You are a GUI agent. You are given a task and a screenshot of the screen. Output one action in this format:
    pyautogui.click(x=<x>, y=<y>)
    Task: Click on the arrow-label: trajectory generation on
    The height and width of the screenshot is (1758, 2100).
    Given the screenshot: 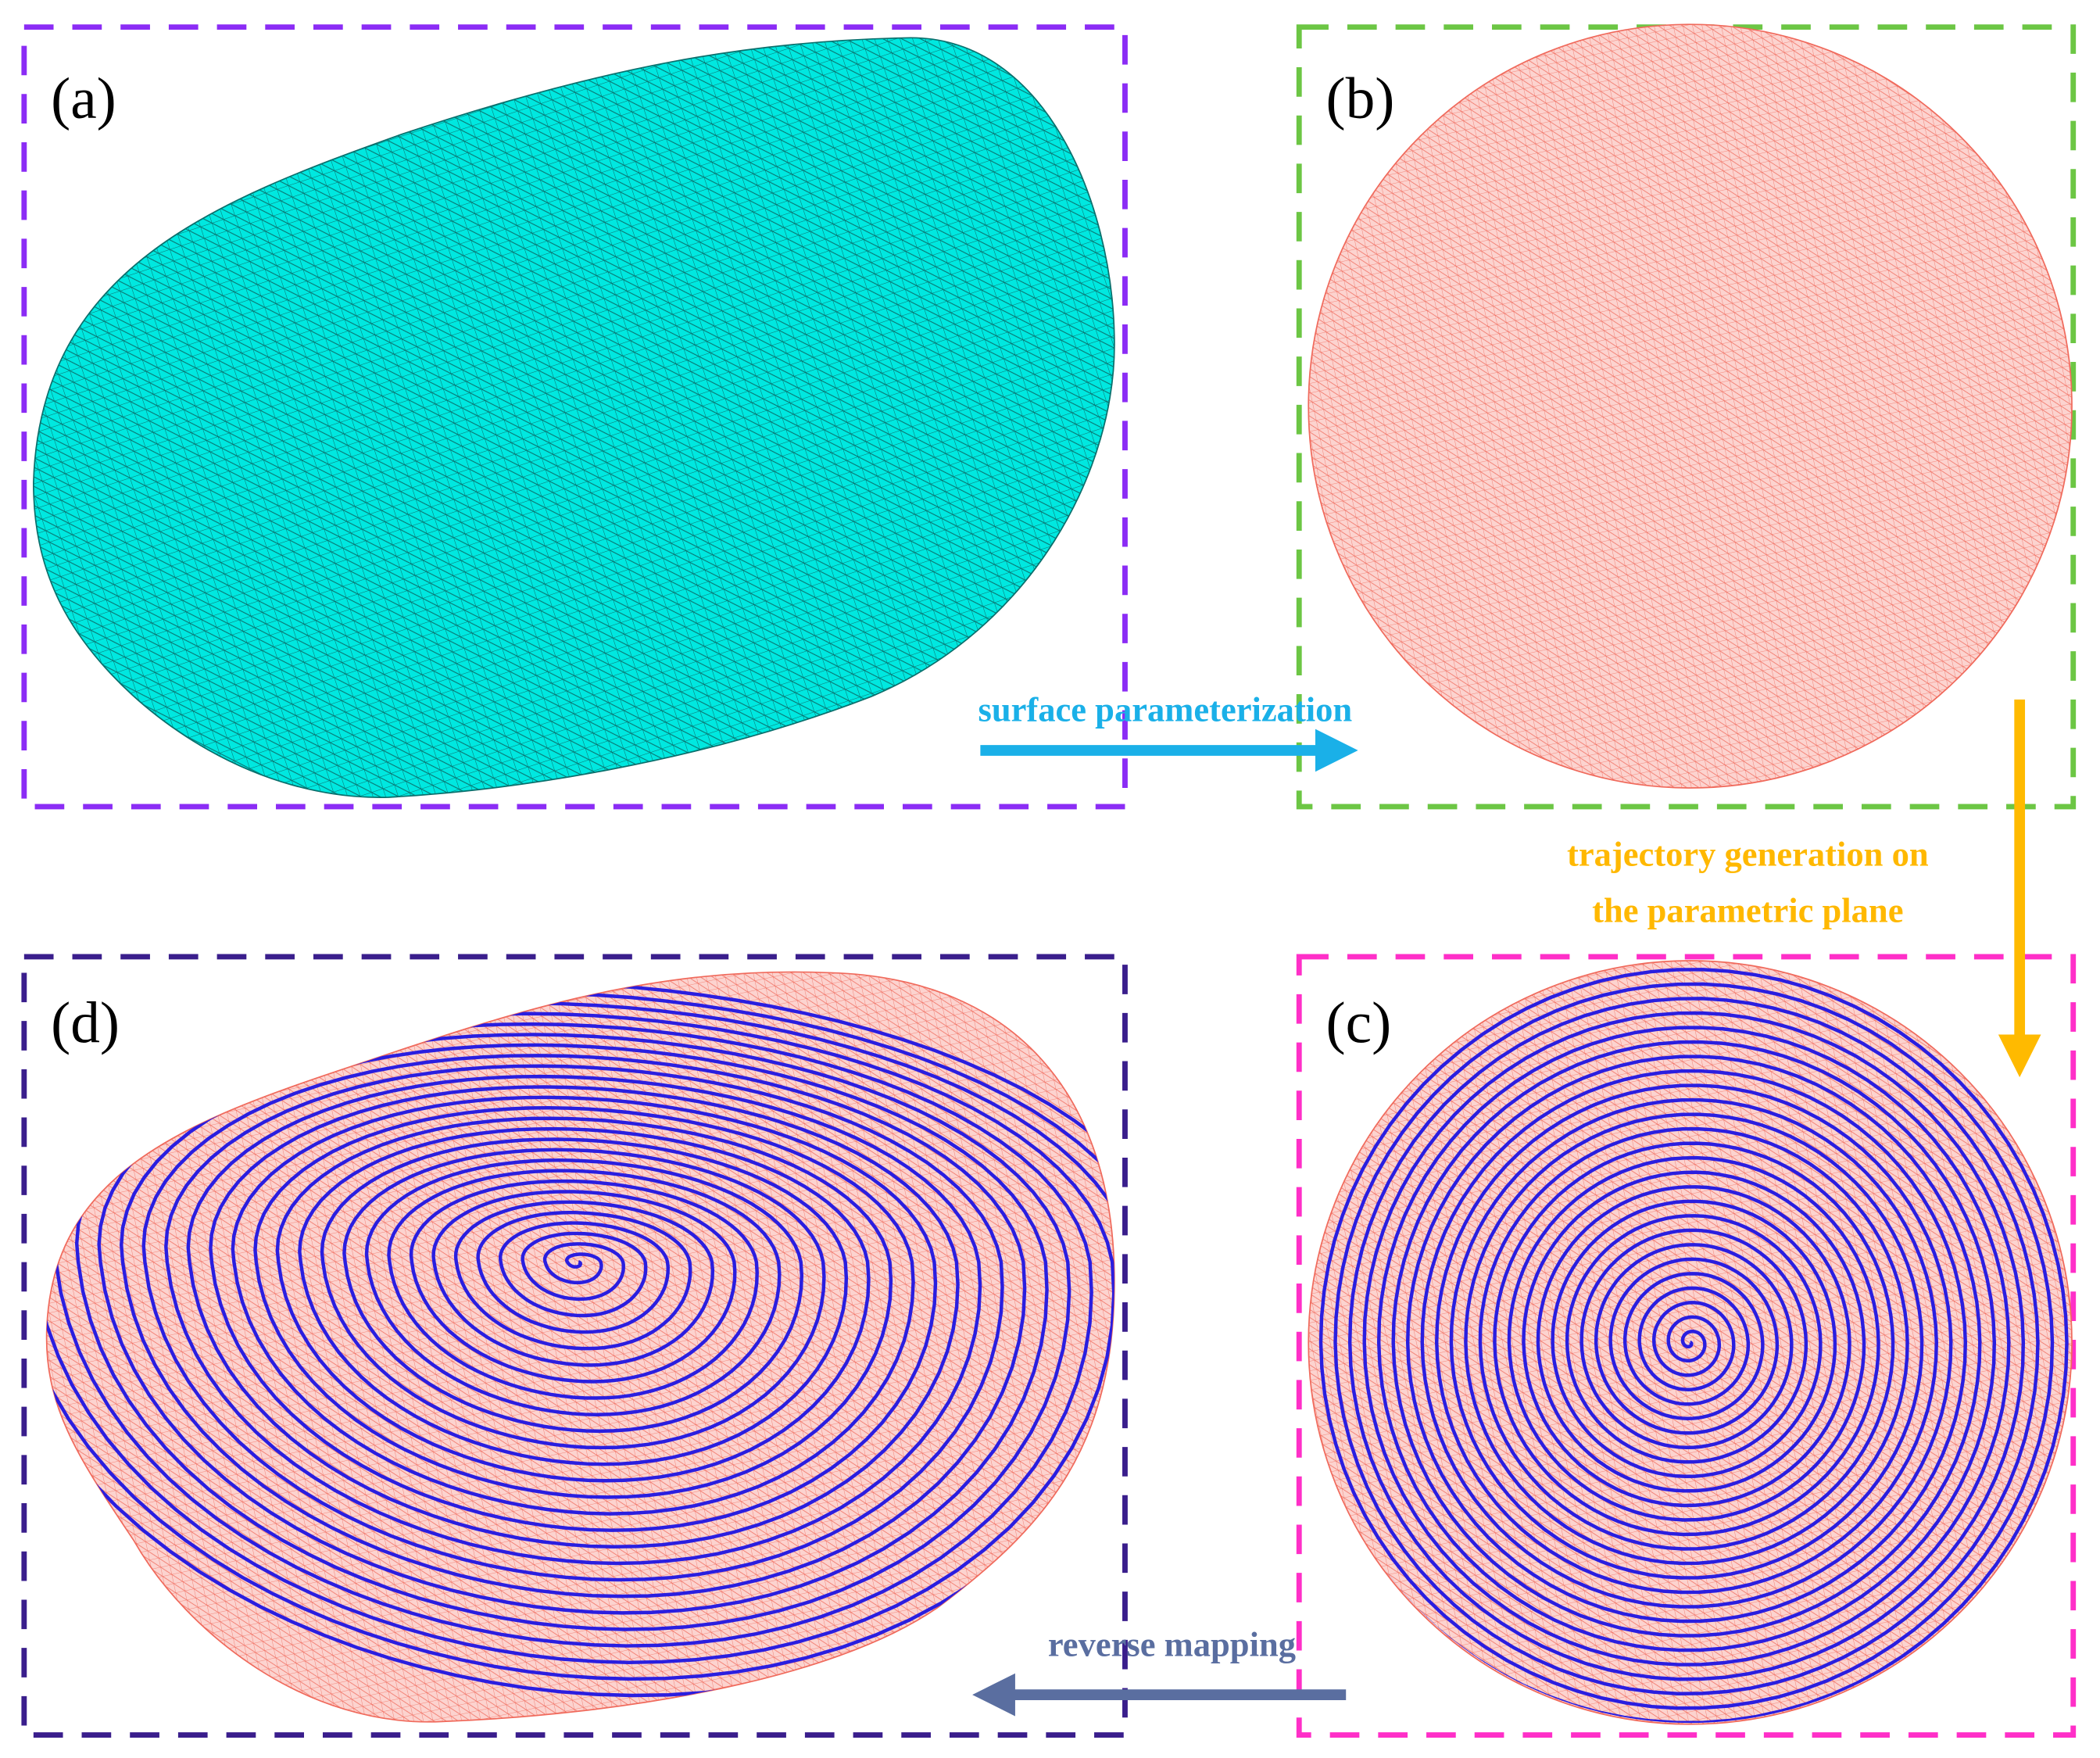 What is the action you would take?
    pyautogui.click(x=1748, y=853)
    